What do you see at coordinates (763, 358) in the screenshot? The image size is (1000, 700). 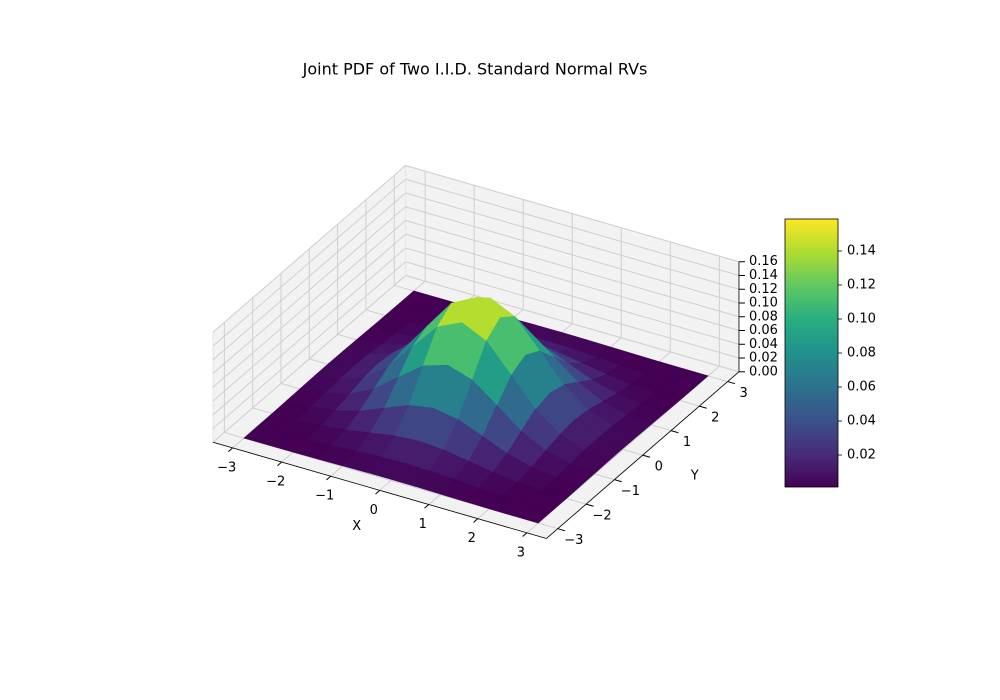 I see `z-tick-label: 0.02` at bounding box center [763, 358].